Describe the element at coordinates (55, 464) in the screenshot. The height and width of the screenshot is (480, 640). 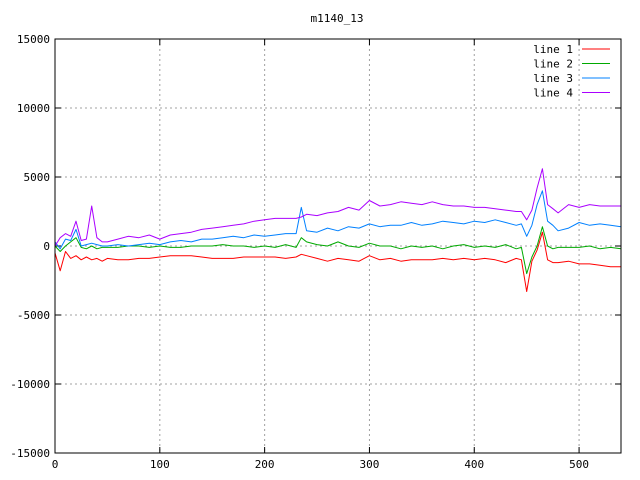
I see `x-tick-label: 0` at that location.